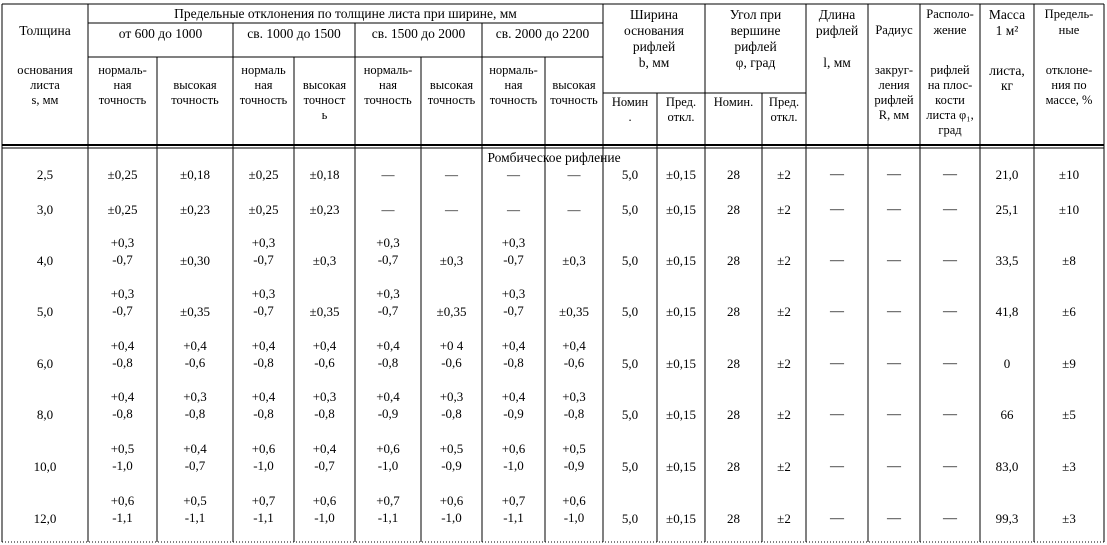 This screenshot has width=1107, height=545. Describe the element at coordinates (950, 85) in the screenshot. I see `position-header: на плос-` at that location.